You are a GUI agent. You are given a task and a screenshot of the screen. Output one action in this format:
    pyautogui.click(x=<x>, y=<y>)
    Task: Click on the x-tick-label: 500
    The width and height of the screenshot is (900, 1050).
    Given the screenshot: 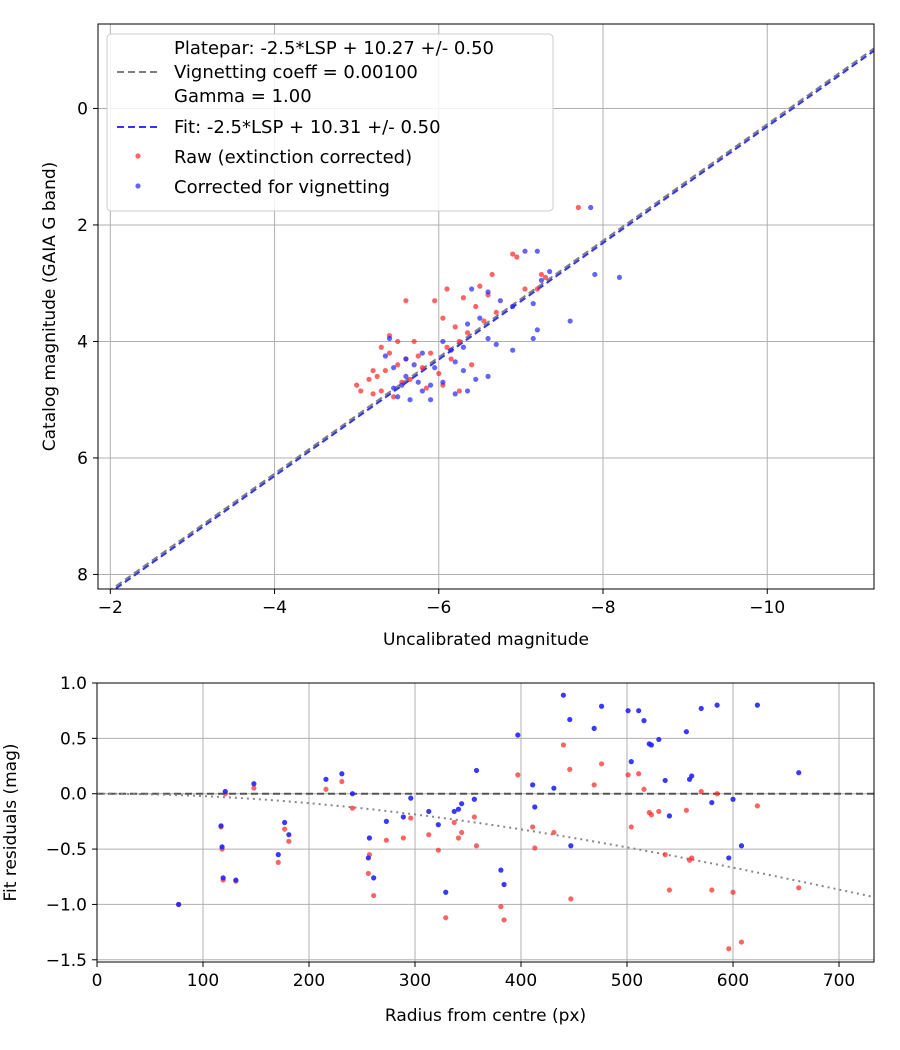 What is the action you would take?
    pyautogui.click(x=627, y=981)
    